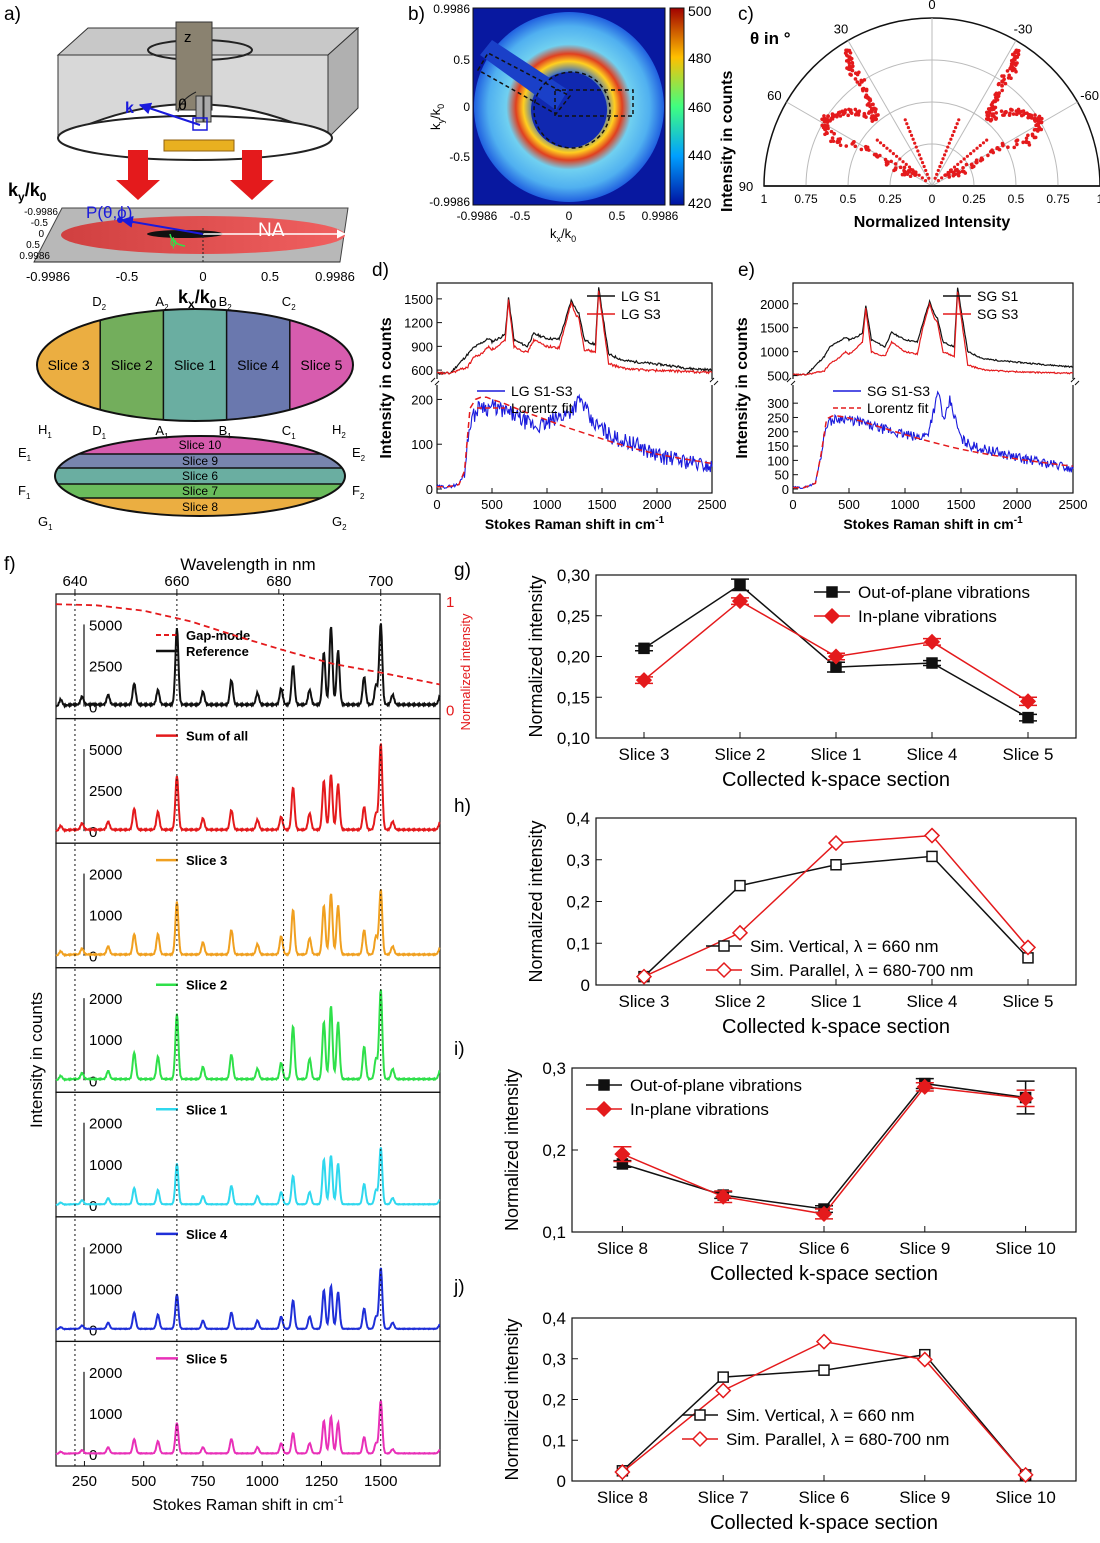  Describe the element at coordinates (739, 754) in the screenshot. I see `x-category: Slice 2` at that location.